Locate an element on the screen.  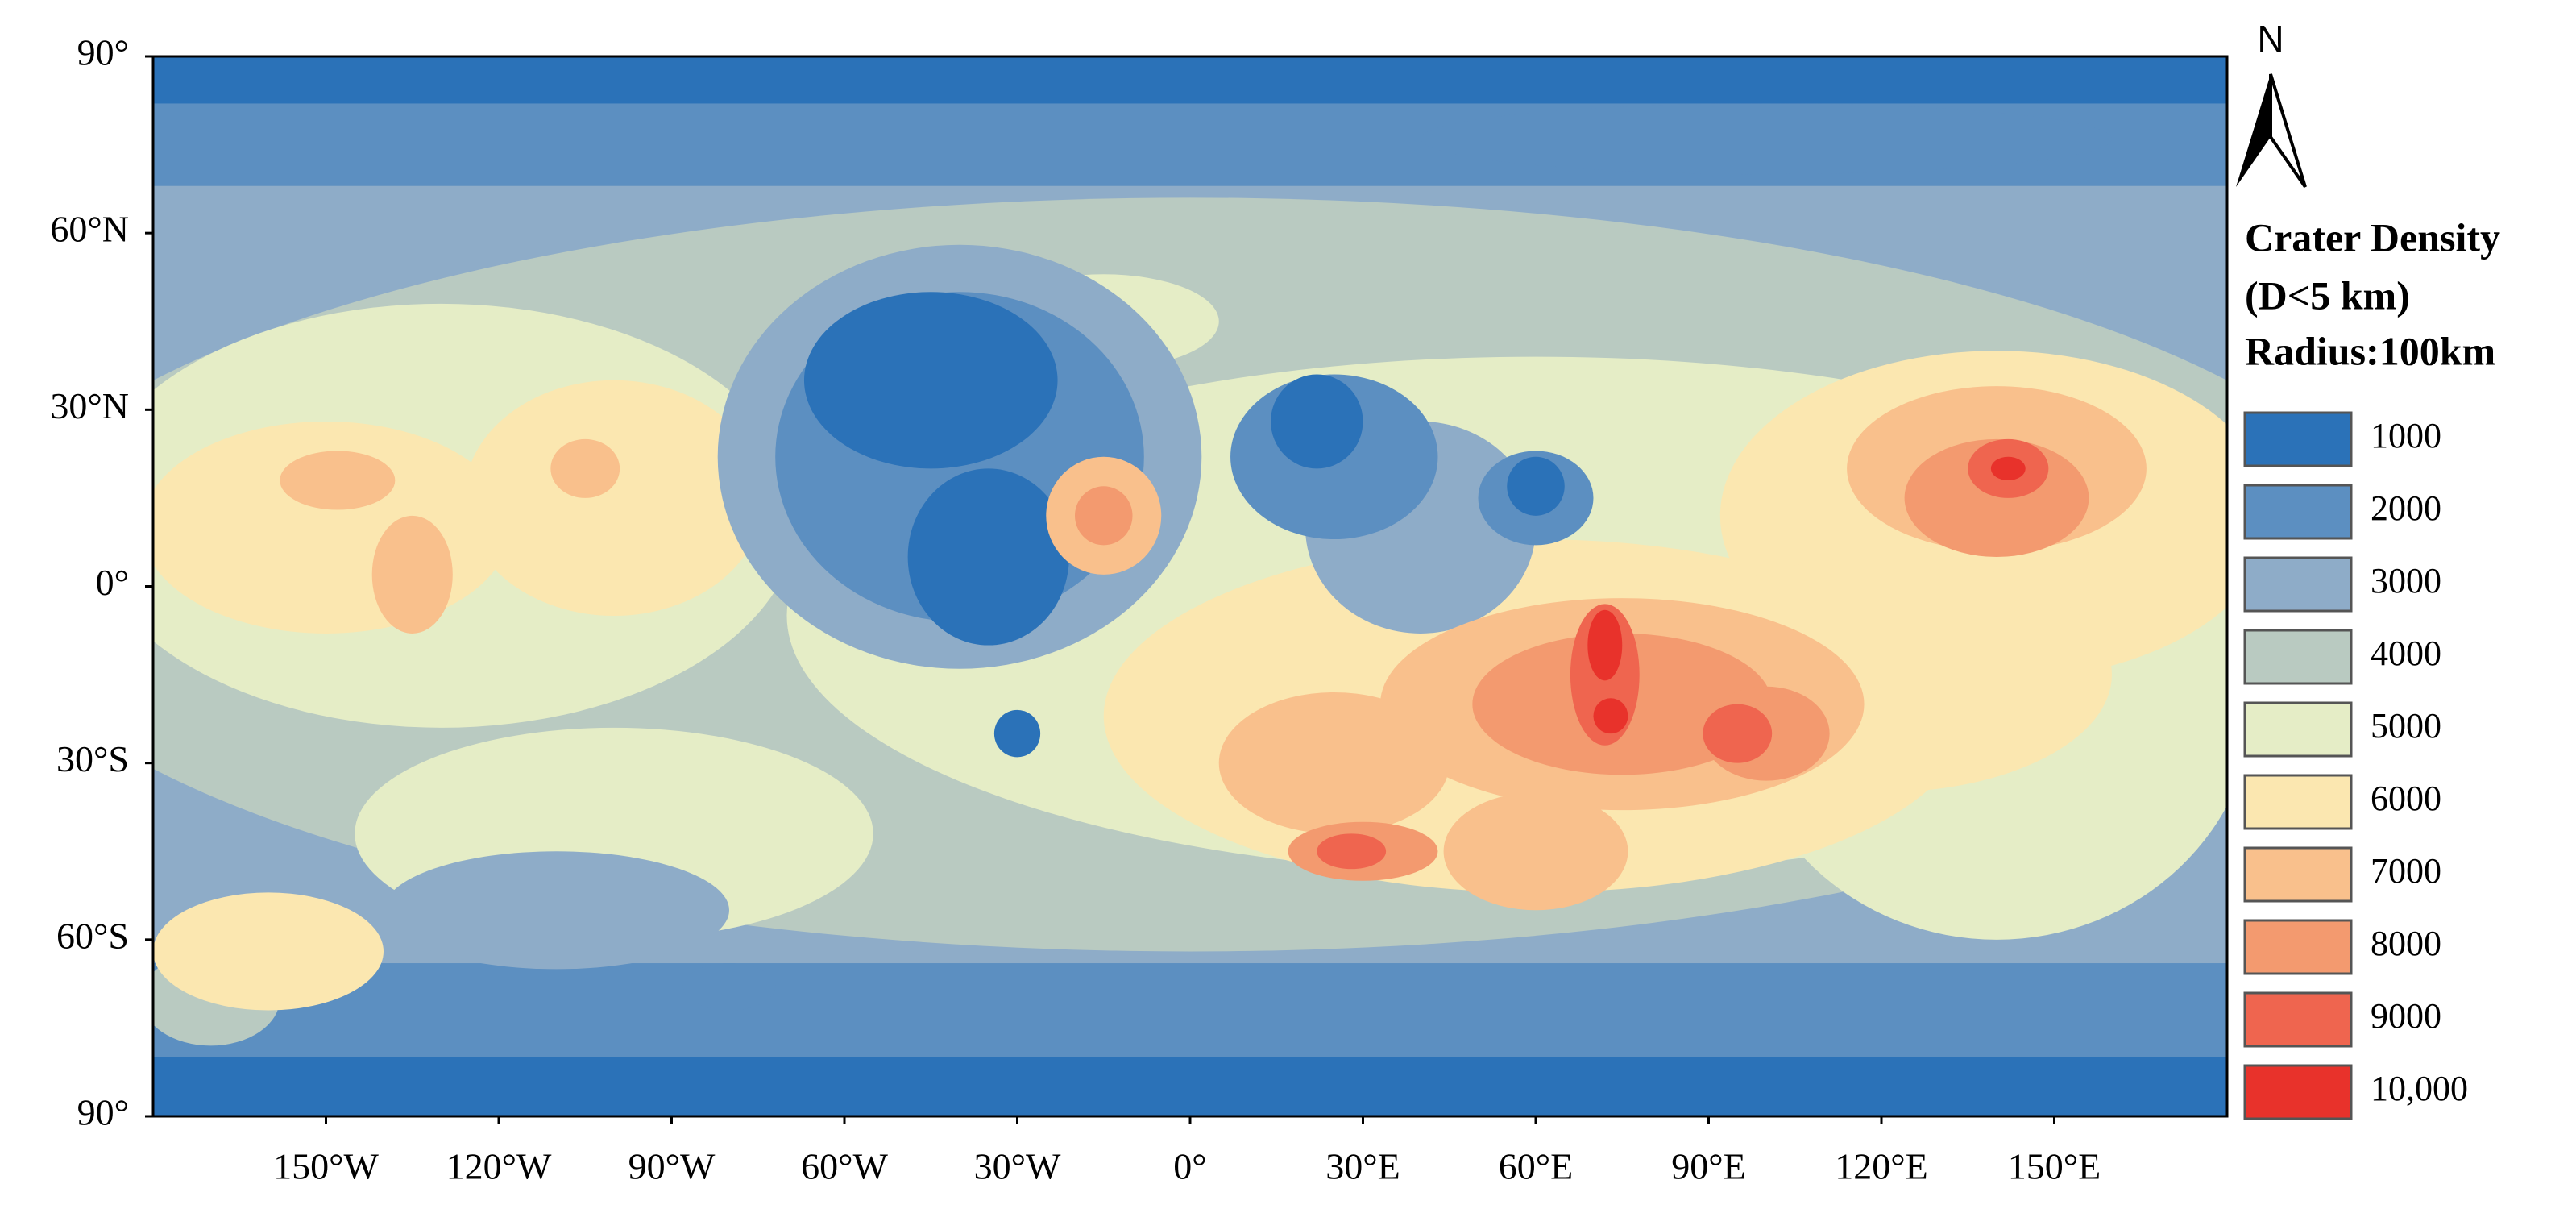
legend-label: 8000 is located at coordinates (2406, 944).